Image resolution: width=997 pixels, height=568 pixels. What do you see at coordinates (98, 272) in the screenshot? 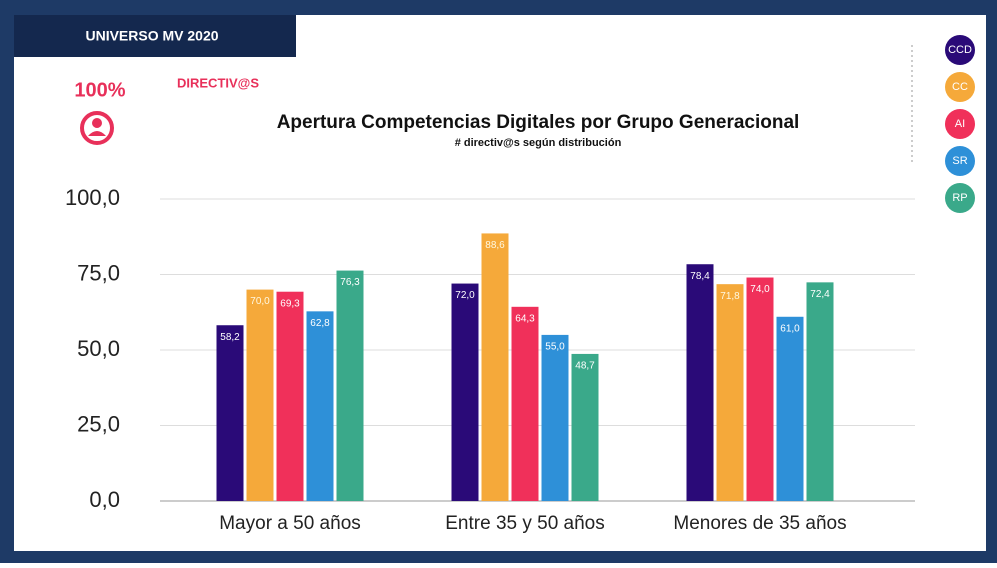
I see `y-tick-label: 75,0` at bounding box center [98, 272].